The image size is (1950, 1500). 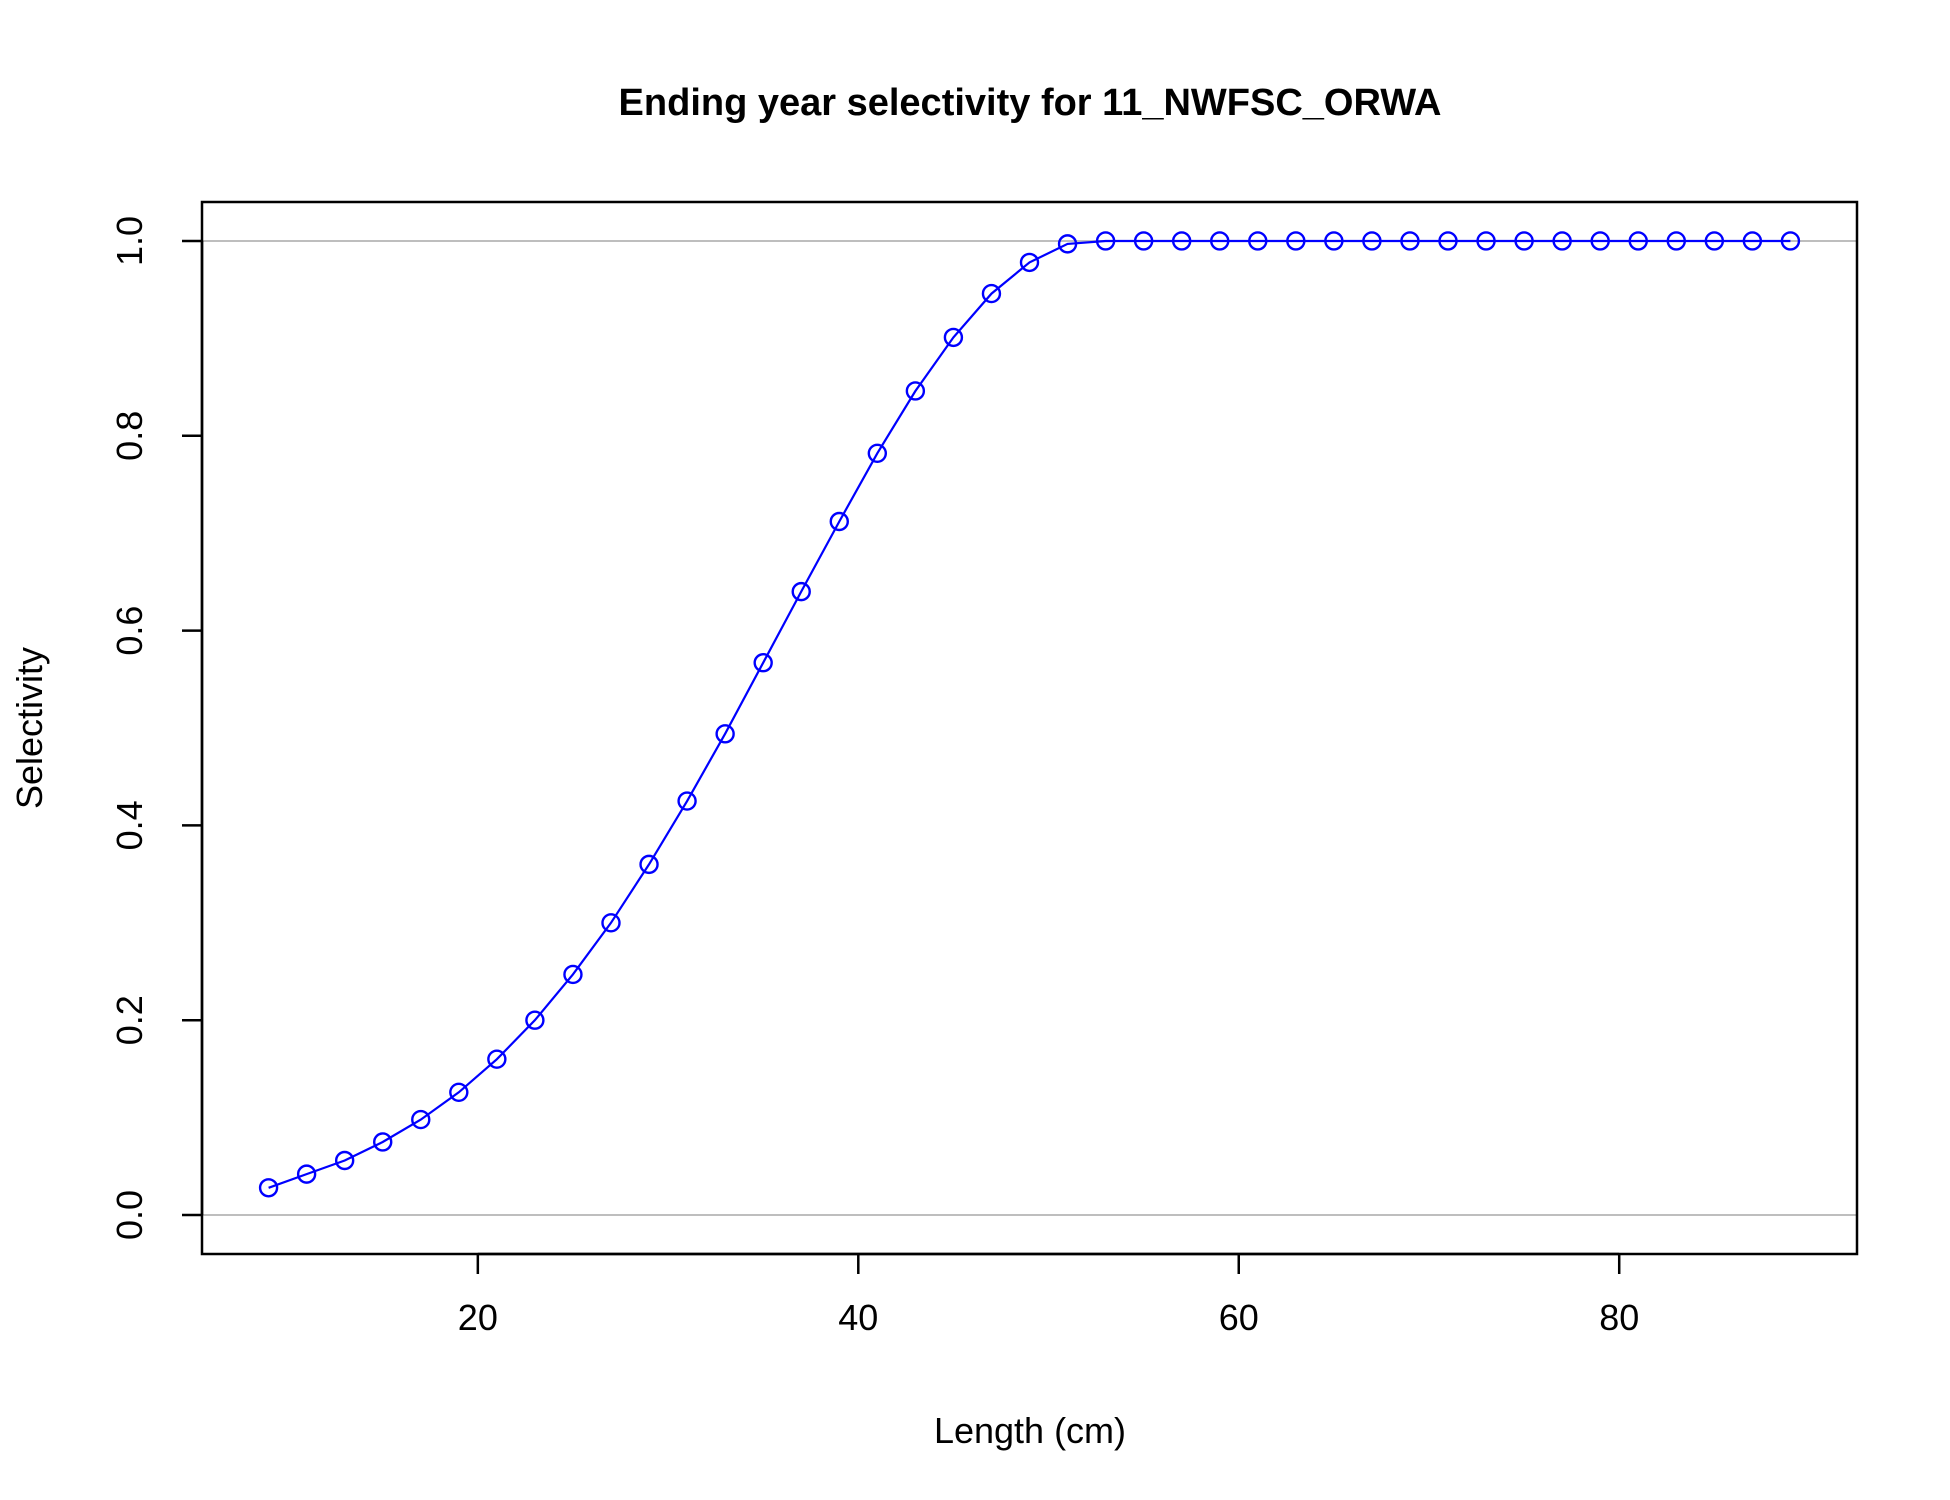 What do you see at coordinates (1239, 1317) in the screenshot?
I see `x-tick-label: 60` at bounding box center [1239, 1317].